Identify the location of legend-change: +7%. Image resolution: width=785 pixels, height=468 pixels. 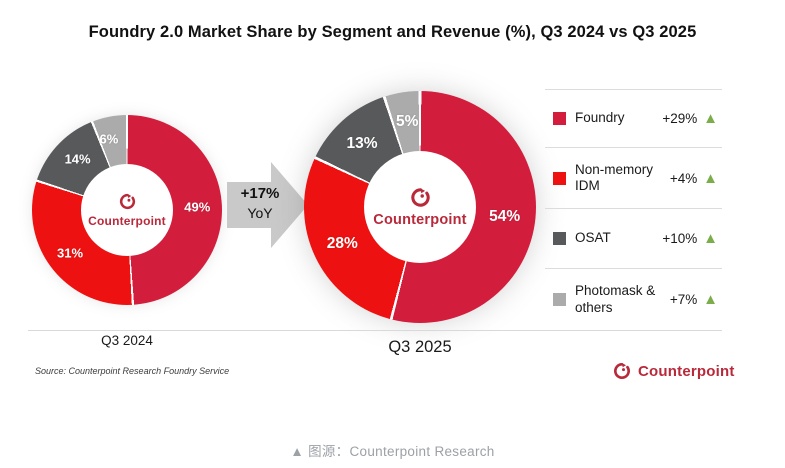
(683, 299).